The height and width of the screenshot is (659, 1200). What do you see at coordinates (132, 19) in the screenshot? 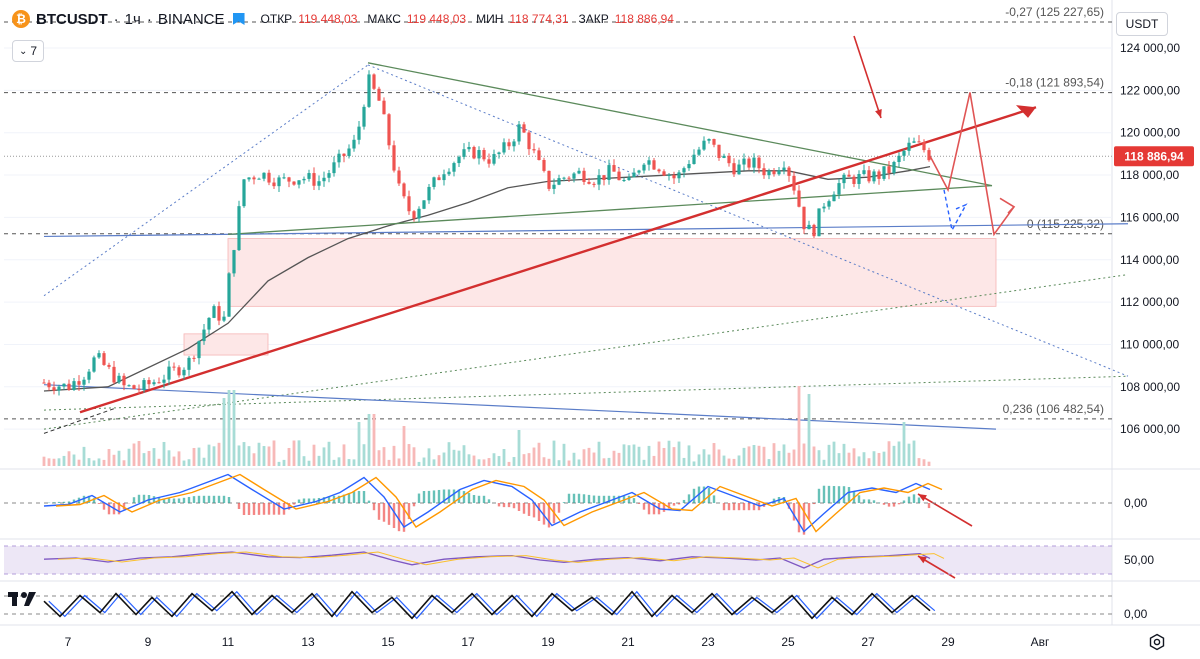
I see `interval-label: 1ч` at bounding box center [132, 19].